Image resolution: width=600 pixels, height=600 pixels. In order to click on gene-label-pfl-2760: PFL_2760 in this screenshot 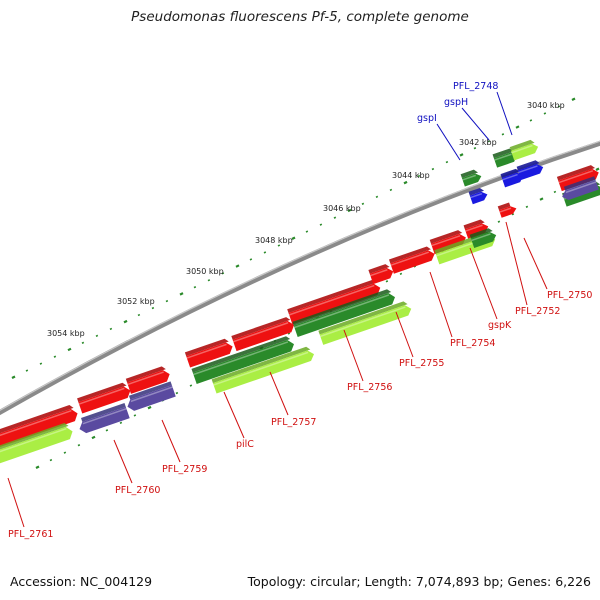, I will do `click(137, 490)`.